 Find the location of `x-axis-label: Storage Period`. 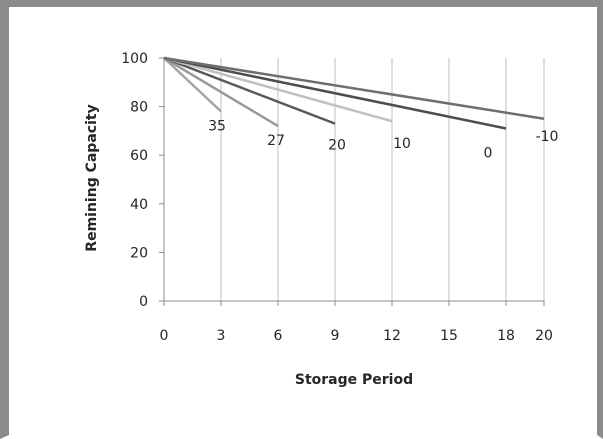

x-axis-label: Storage Period is located at coordinates (354, 380).